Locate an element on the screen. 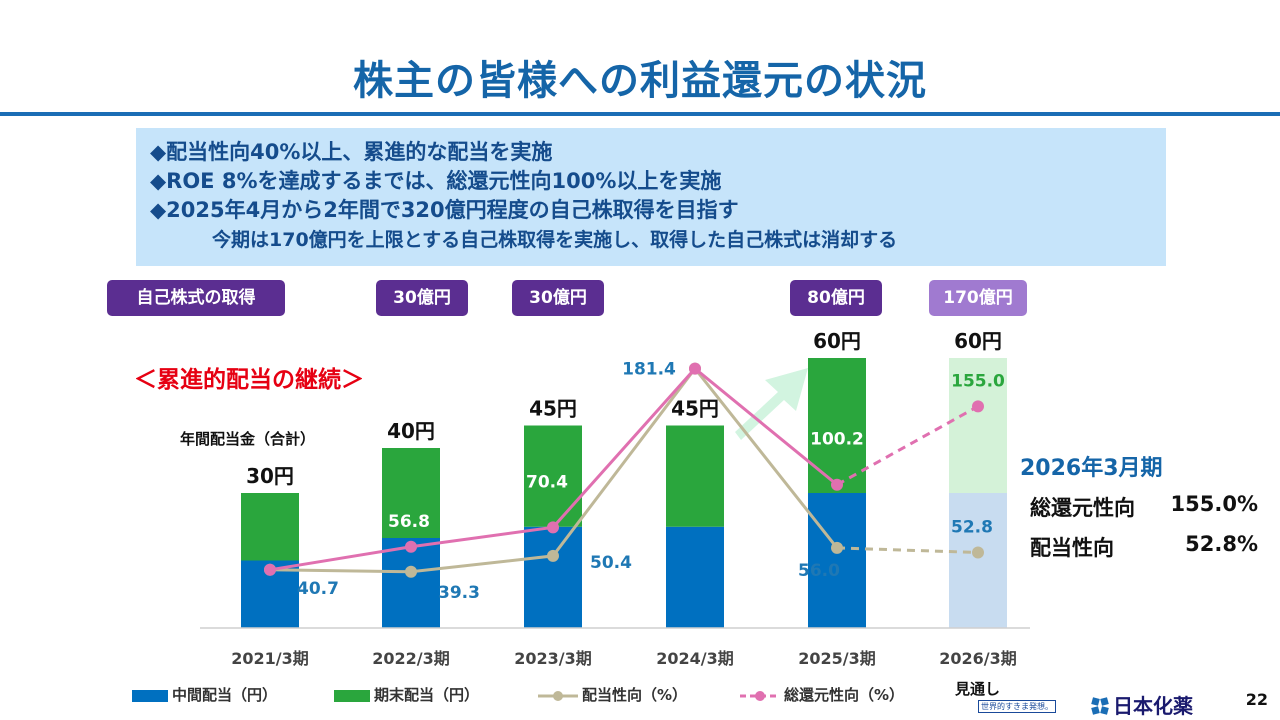 Image resolution: width=1280 pixels, height=720 pixels. legend-interim-label: 中間配当（円） is located at coordinates (225, 695).